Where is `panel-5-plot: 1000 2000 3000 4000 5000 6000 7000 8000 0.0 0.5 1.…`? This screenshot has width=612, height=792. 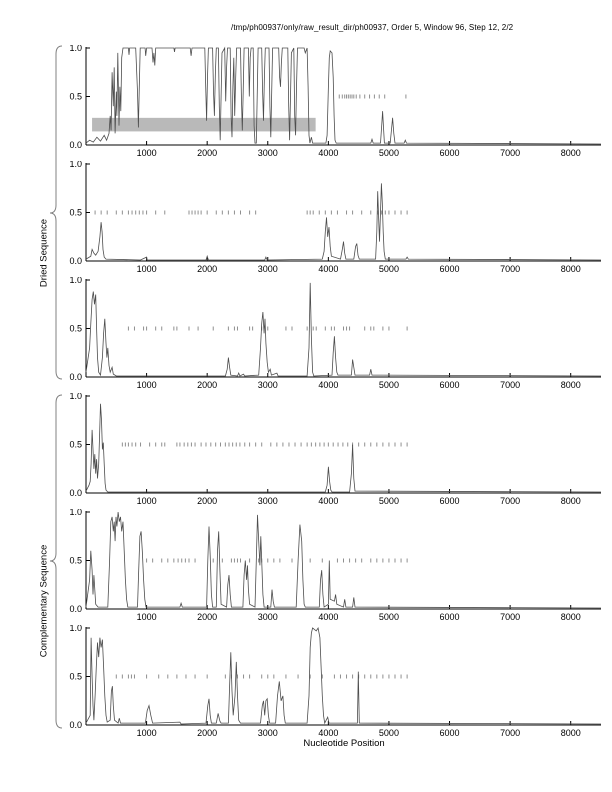 panel-5-plot: 1000 2000 3000 4000 5000 6000 7000 8000 0.0 0.5 1.… is located at coordinates (335, 565).